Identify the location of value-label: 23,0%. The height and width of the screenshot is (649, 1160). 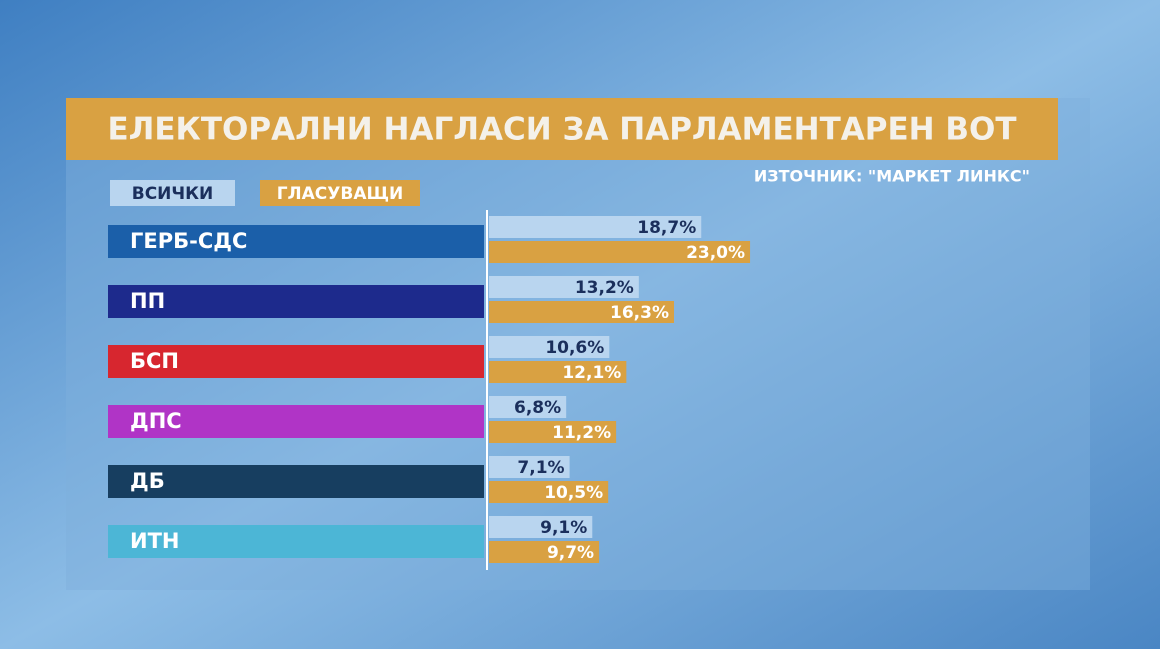
(715, 253).